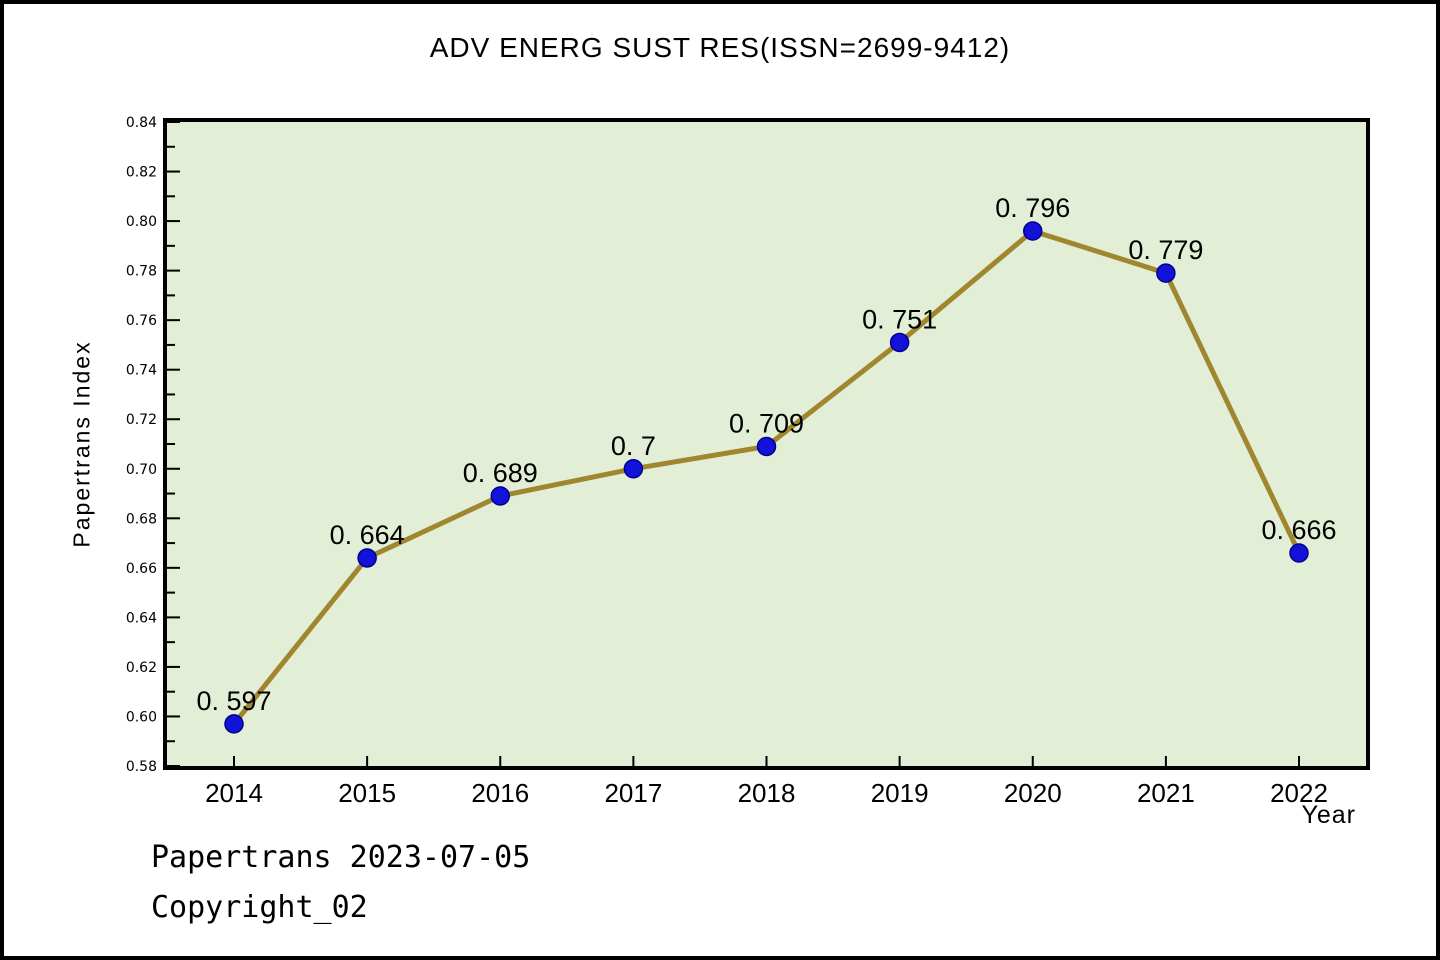  What do you see at coordinates (141, 717) in the screenshot?
I see `y-tick-label: 0.60` at bounding box center [141, 717].